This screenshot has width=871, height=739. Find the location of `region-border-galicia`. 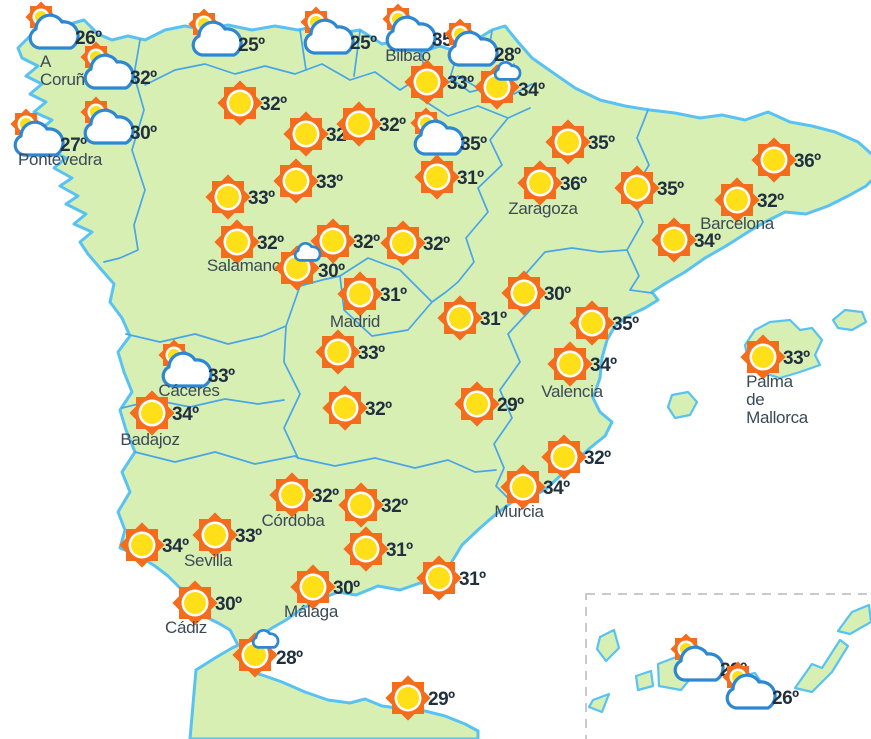

region-border-galicia is located at coordinates (124, 151).